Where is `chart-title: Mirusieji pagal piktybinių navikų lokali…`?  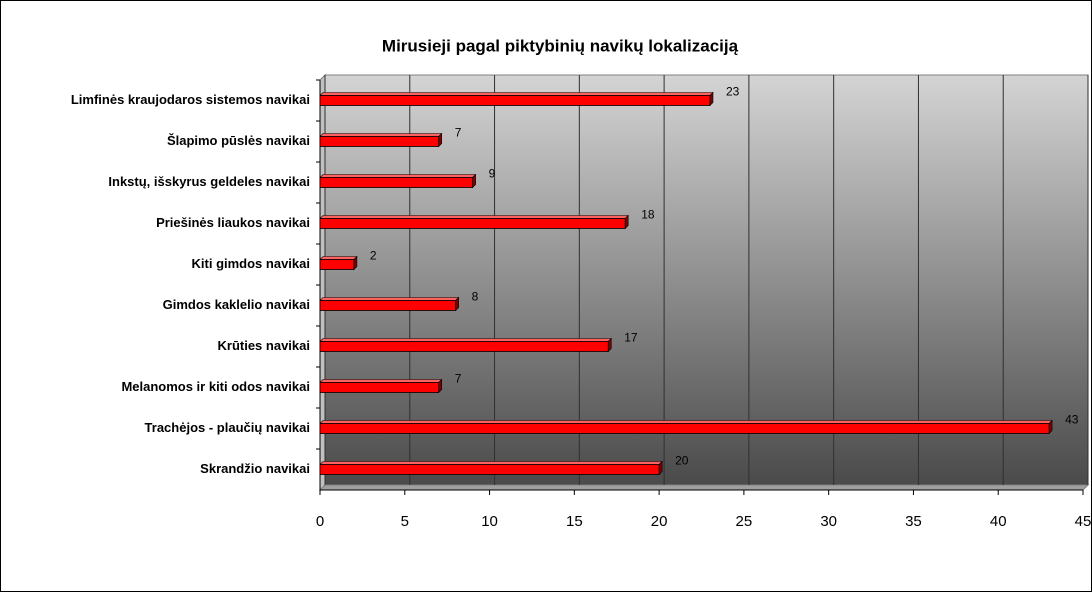 chart-title: Mirusieji pagal piktybinių navikų lokali… is located at coordinates (560, 45).